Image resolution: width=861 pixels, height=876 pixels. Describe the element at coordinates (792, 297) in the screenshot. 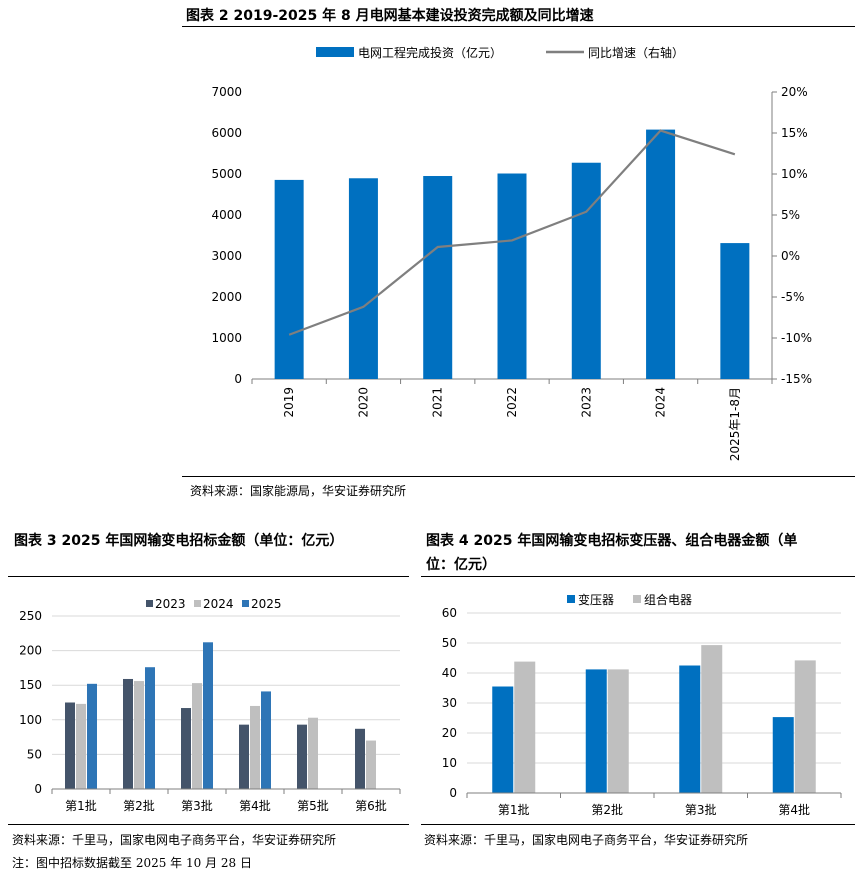

I see `right-axis-tick-label: -5%` at that location.